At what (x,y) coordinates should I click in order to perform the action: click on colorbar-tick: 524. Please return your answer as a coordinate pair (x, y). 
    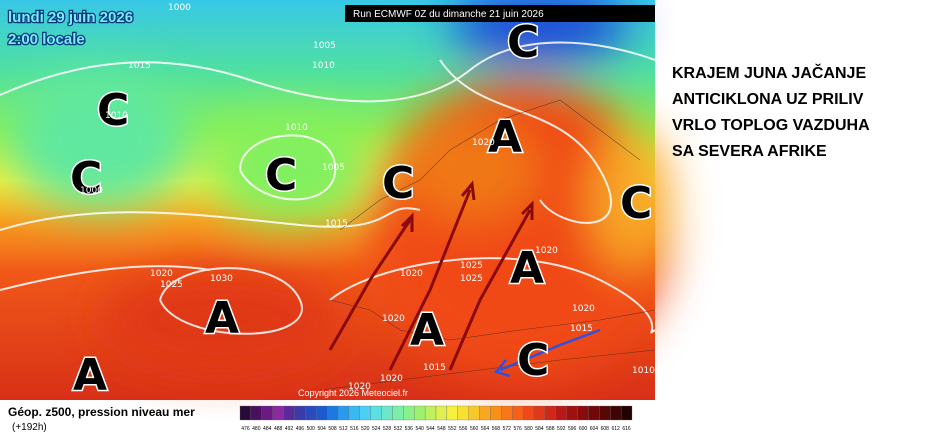
    Looking at the image, I should click on (376, 429).